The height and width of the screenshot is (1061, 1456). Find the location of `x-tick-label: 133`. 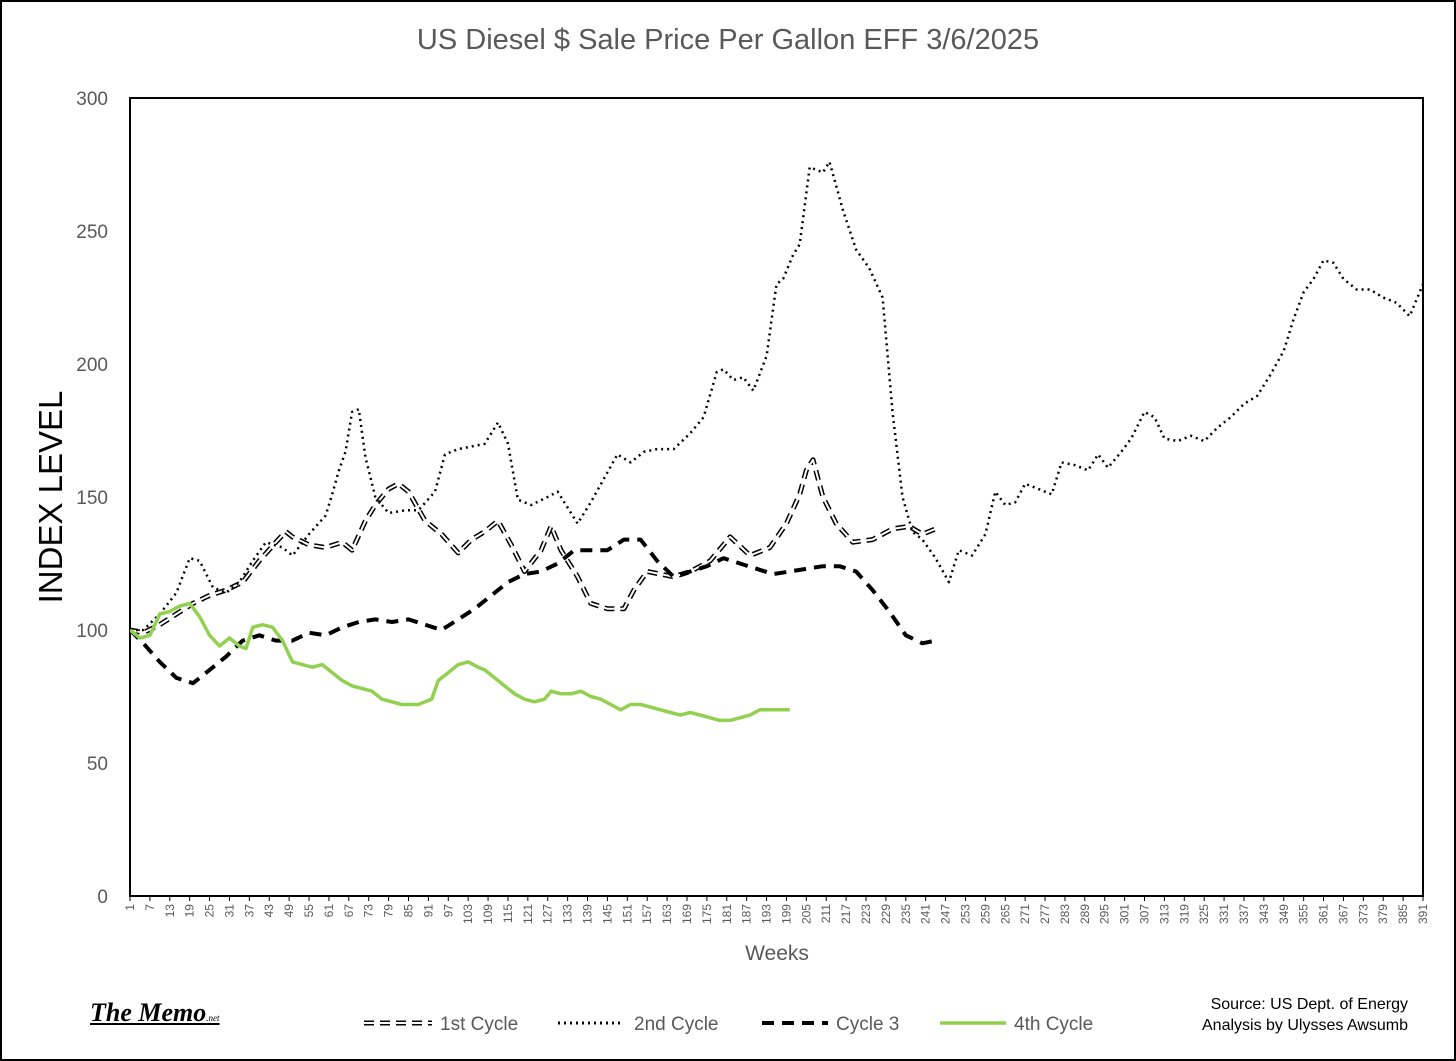

x-tick-label: 133 is located at coordinates (568, 914).